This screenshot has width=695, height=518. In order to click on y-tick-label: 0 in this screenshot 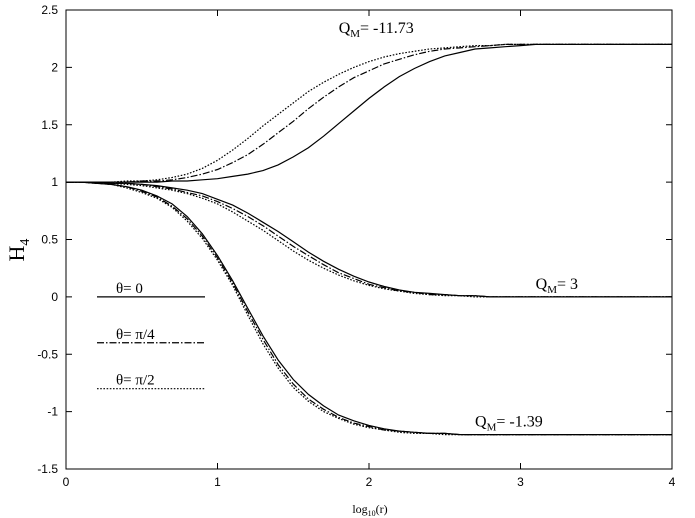, I will do `click(54, 297)`.